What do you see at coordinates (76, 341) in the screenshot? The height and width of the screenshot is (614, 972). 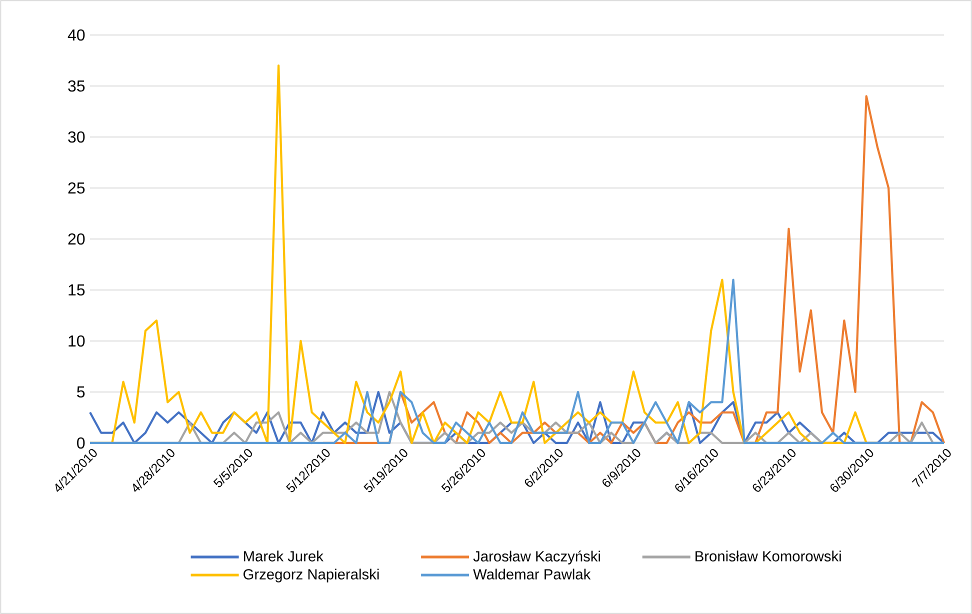 I see `y-tick-label: 10` at bounding box center [76, 341].